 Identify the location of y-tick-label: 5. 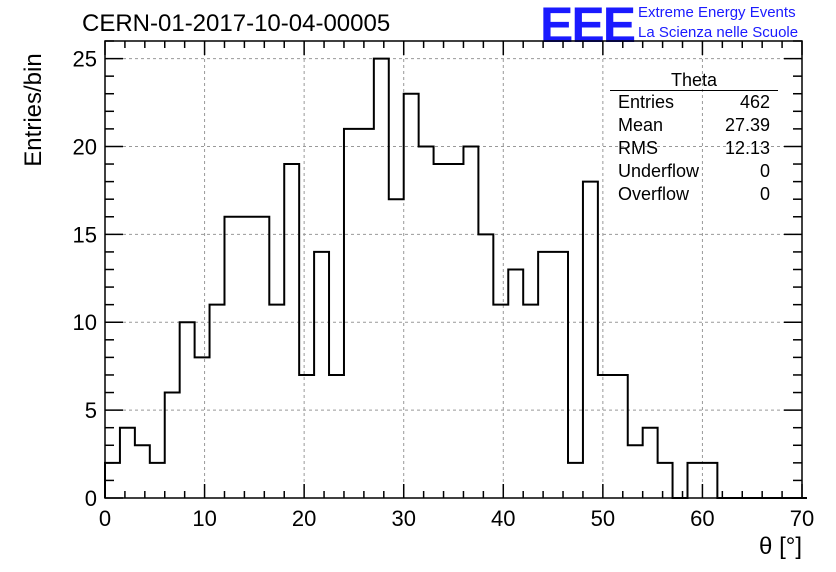
(91, 410).